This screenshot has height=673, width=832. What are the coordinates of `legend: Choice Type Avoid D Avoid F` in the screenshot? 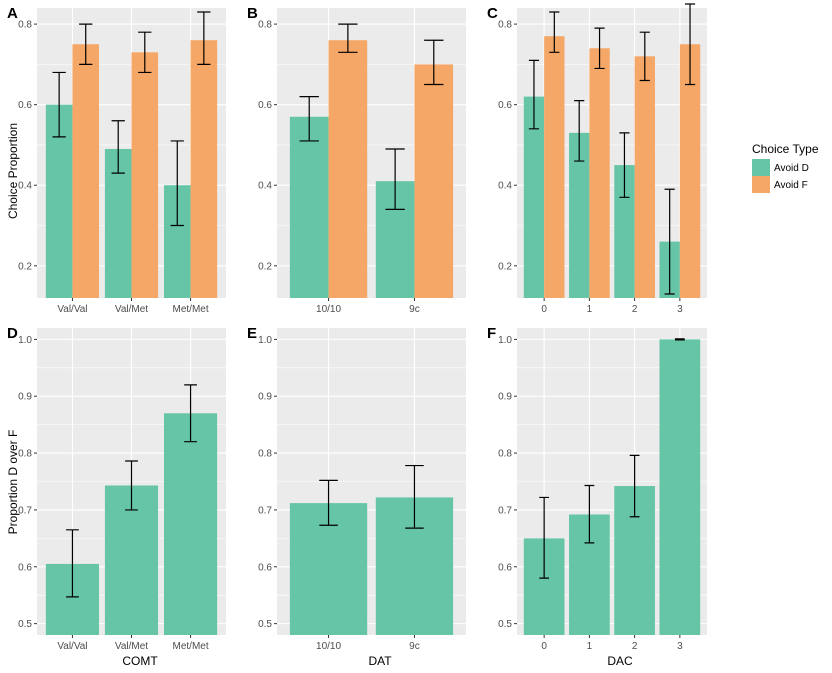 It's located at (785, 167).